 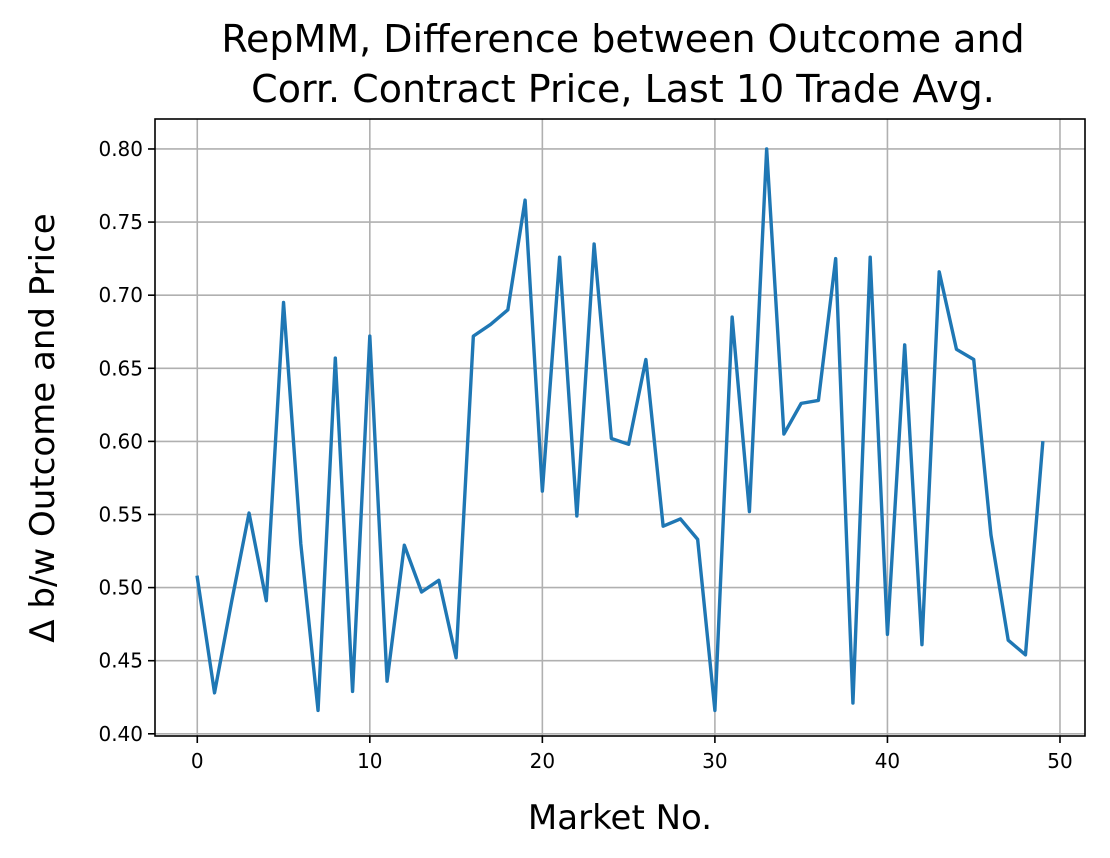 I want to click on chart-title-line-1: RepMM, Difference between Outcome and, so click(x=622, y=39).